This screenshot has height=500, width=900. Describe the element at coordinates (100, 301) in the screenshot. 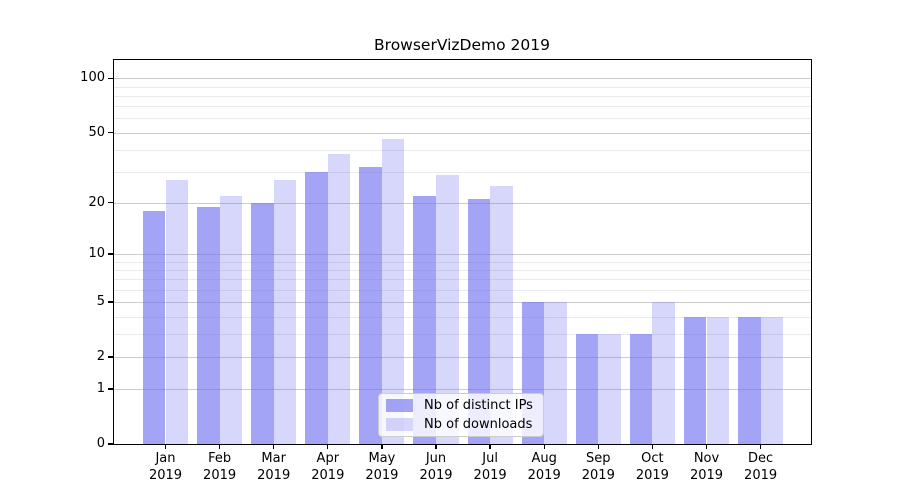

I see `y-axis-tick-label: 5` at that location.